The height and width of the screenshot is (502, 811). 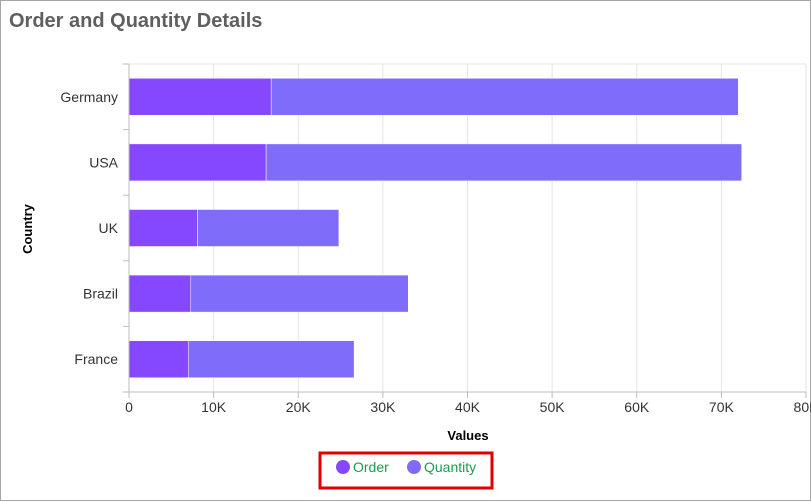 What do you see at coordinates (136, 21) in the screenshot?
I see `chart-title: Order and Quantity Details` at bounding box center [136, 21].